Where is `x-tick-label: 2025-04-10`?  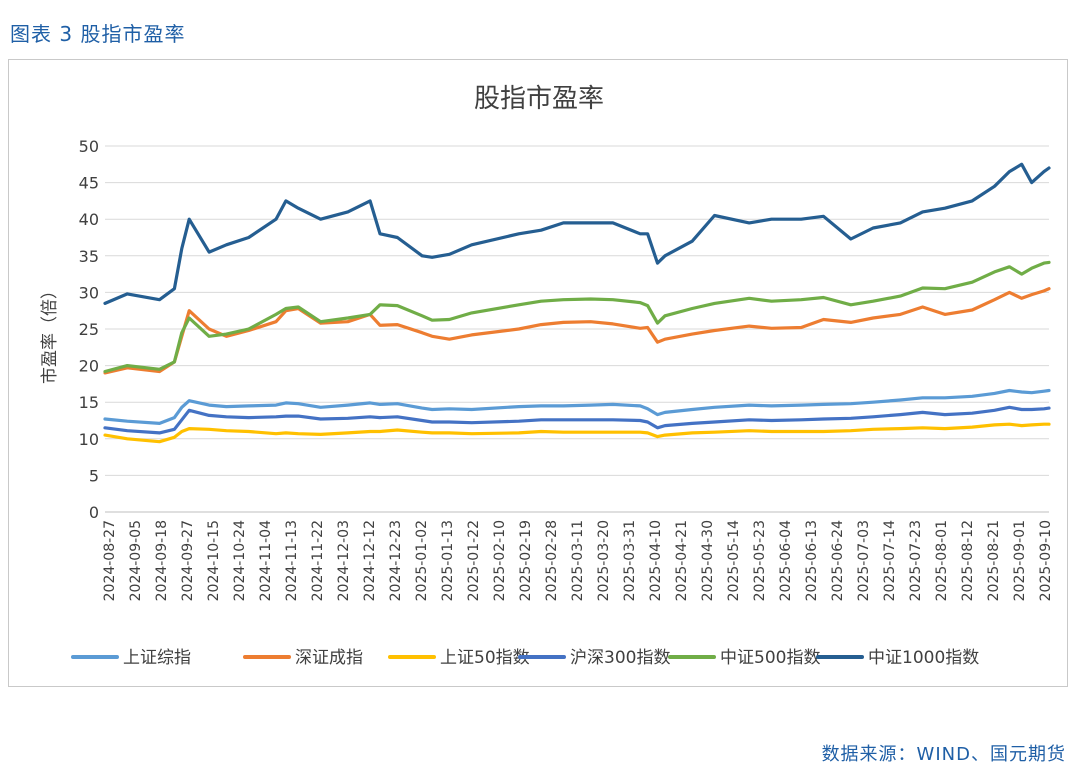 x-tick-label: 2025-04-10 is located at coordinates (656, 560).